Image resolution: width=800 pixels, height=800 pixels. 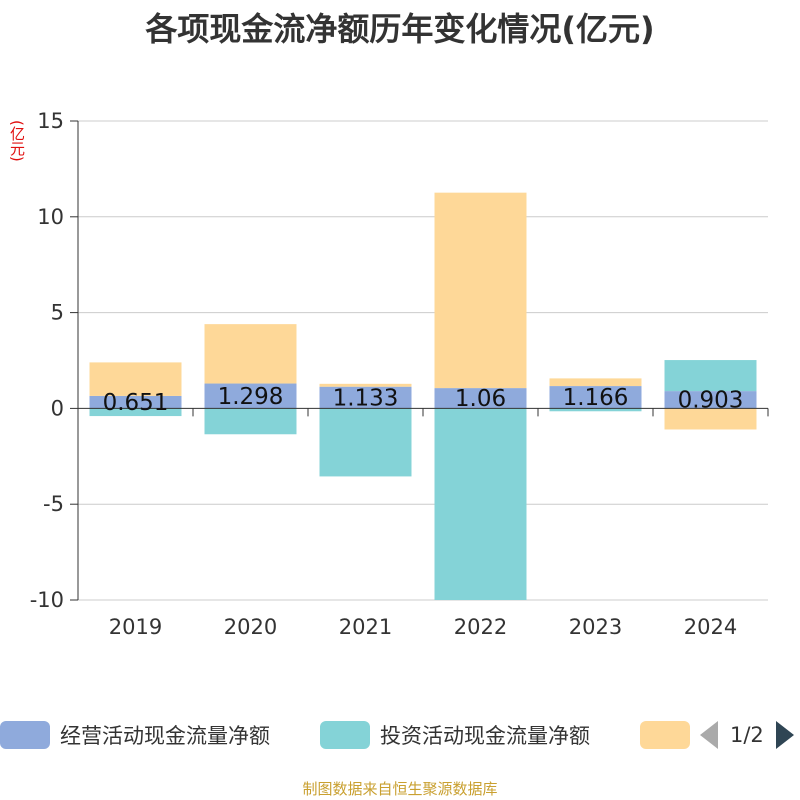 I want to click on bar-data-label: 1.06, so click(x=480, y=399).